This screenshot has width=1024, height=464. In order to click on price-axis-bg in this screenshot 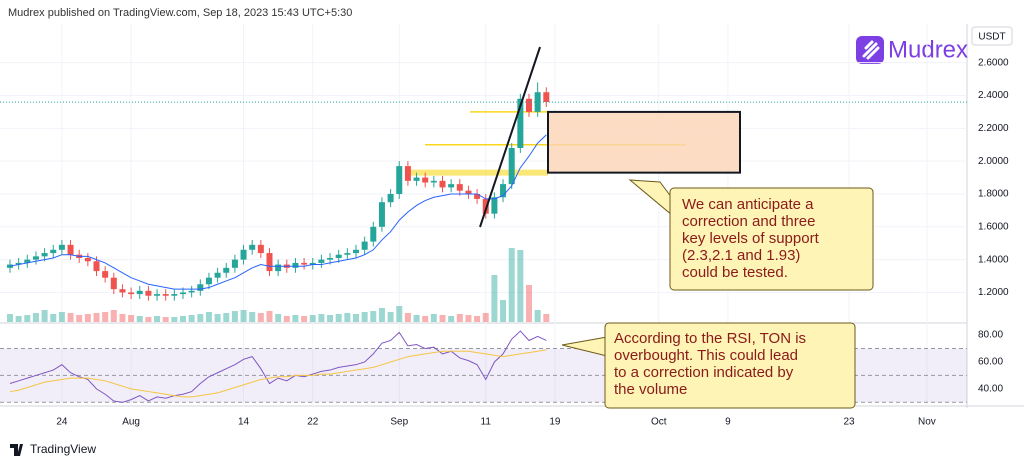, I will do `click(995, 216)`.